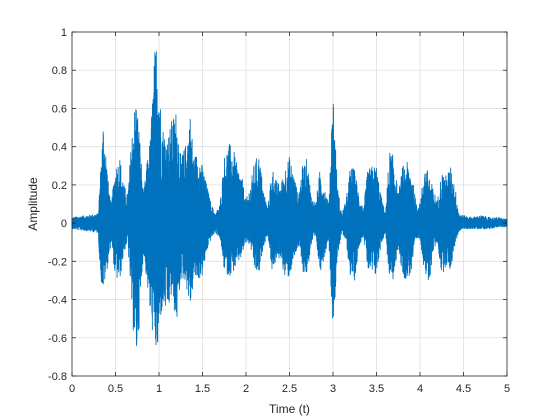 This screenshot has width=560, height=420. I want to click on x-tick-label-5: 2.5, so click(289, 389).